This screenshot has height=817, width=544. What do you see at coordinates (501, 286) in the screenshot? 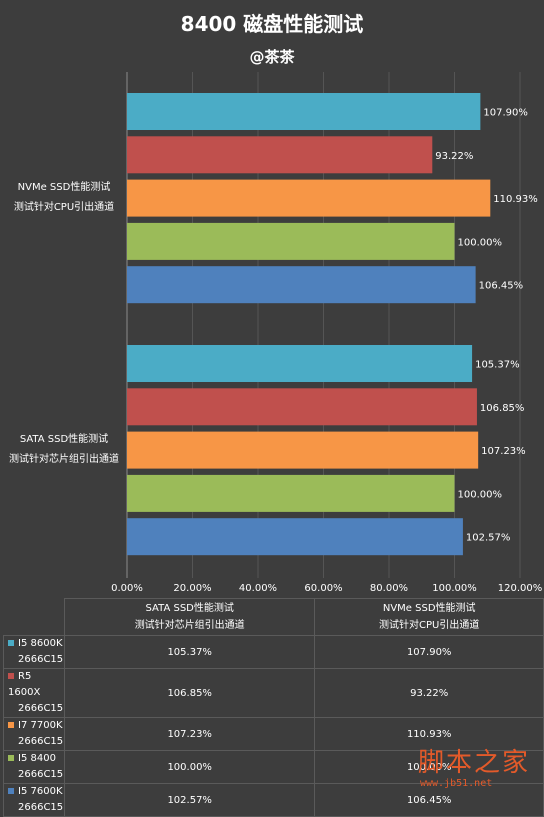
I see `data-label: 106.45%` at bounding box center [501, 286].